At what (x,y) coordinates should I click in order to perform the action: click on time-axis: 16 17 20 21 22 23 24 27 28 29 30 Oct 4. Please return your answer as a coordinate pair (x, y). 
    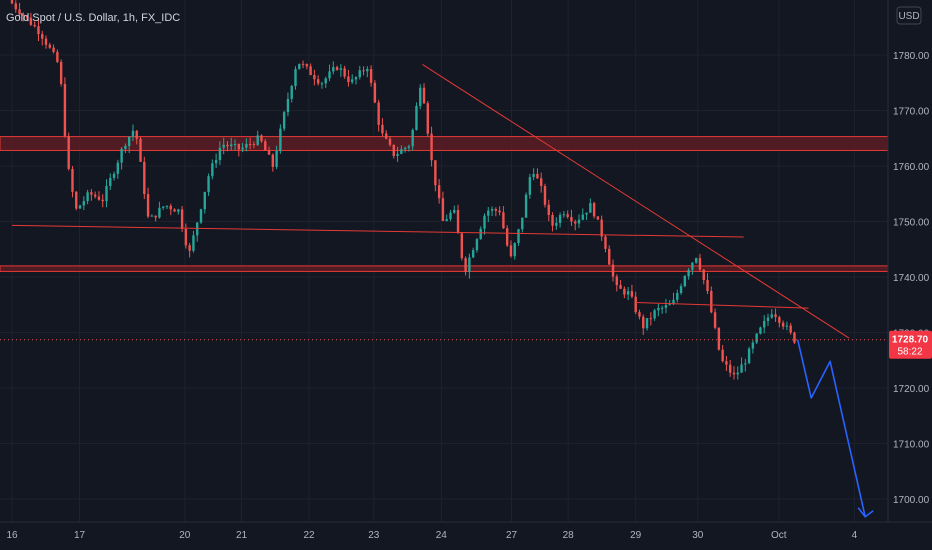
    Looking at the image, I should click on (431, 535).